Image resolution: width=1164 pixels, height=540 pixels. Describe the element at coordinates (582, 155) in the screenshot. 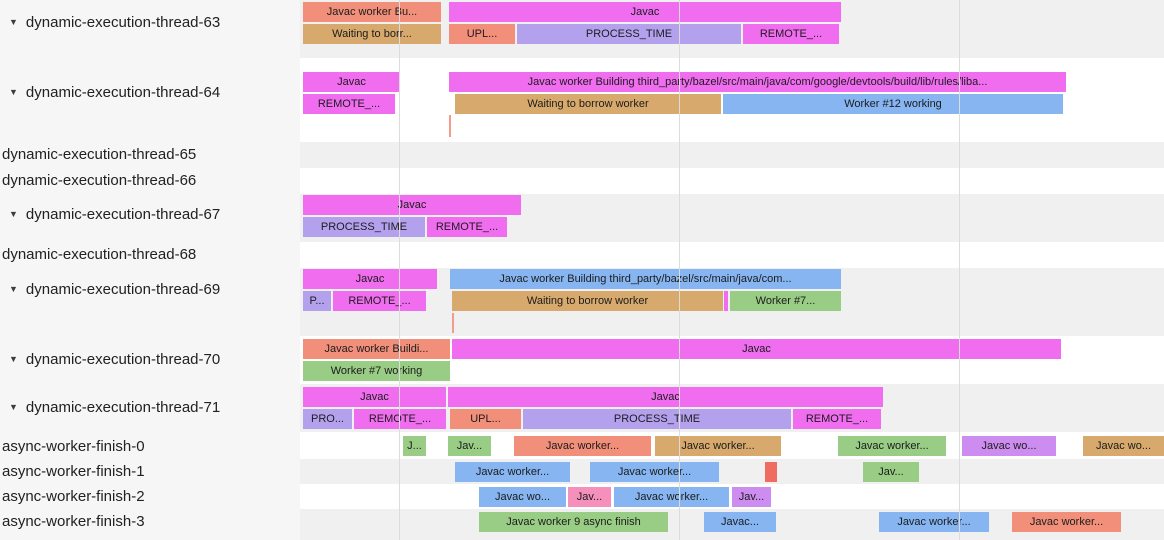

I see `track-row: dynamic-execution-thread-65` at that location.